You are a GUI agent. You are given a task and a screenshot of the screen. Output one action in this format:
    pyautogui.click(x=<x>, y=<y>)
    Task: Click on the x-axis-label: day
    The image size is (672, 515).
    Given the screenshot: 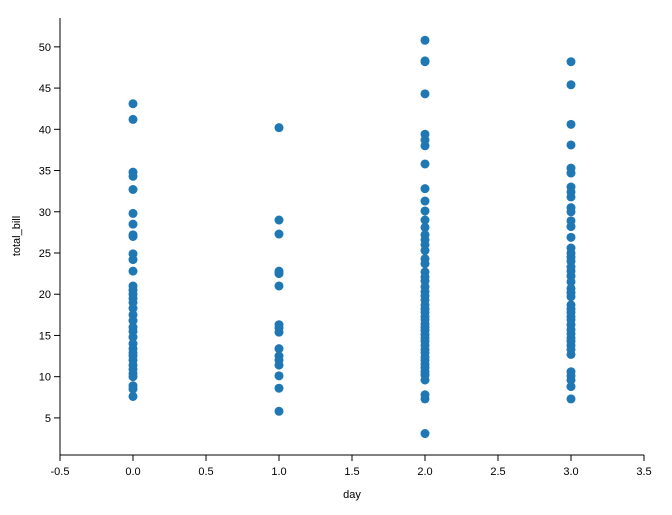 What is the action you would take?
    pyautogui.click(x=352, y=495)
    